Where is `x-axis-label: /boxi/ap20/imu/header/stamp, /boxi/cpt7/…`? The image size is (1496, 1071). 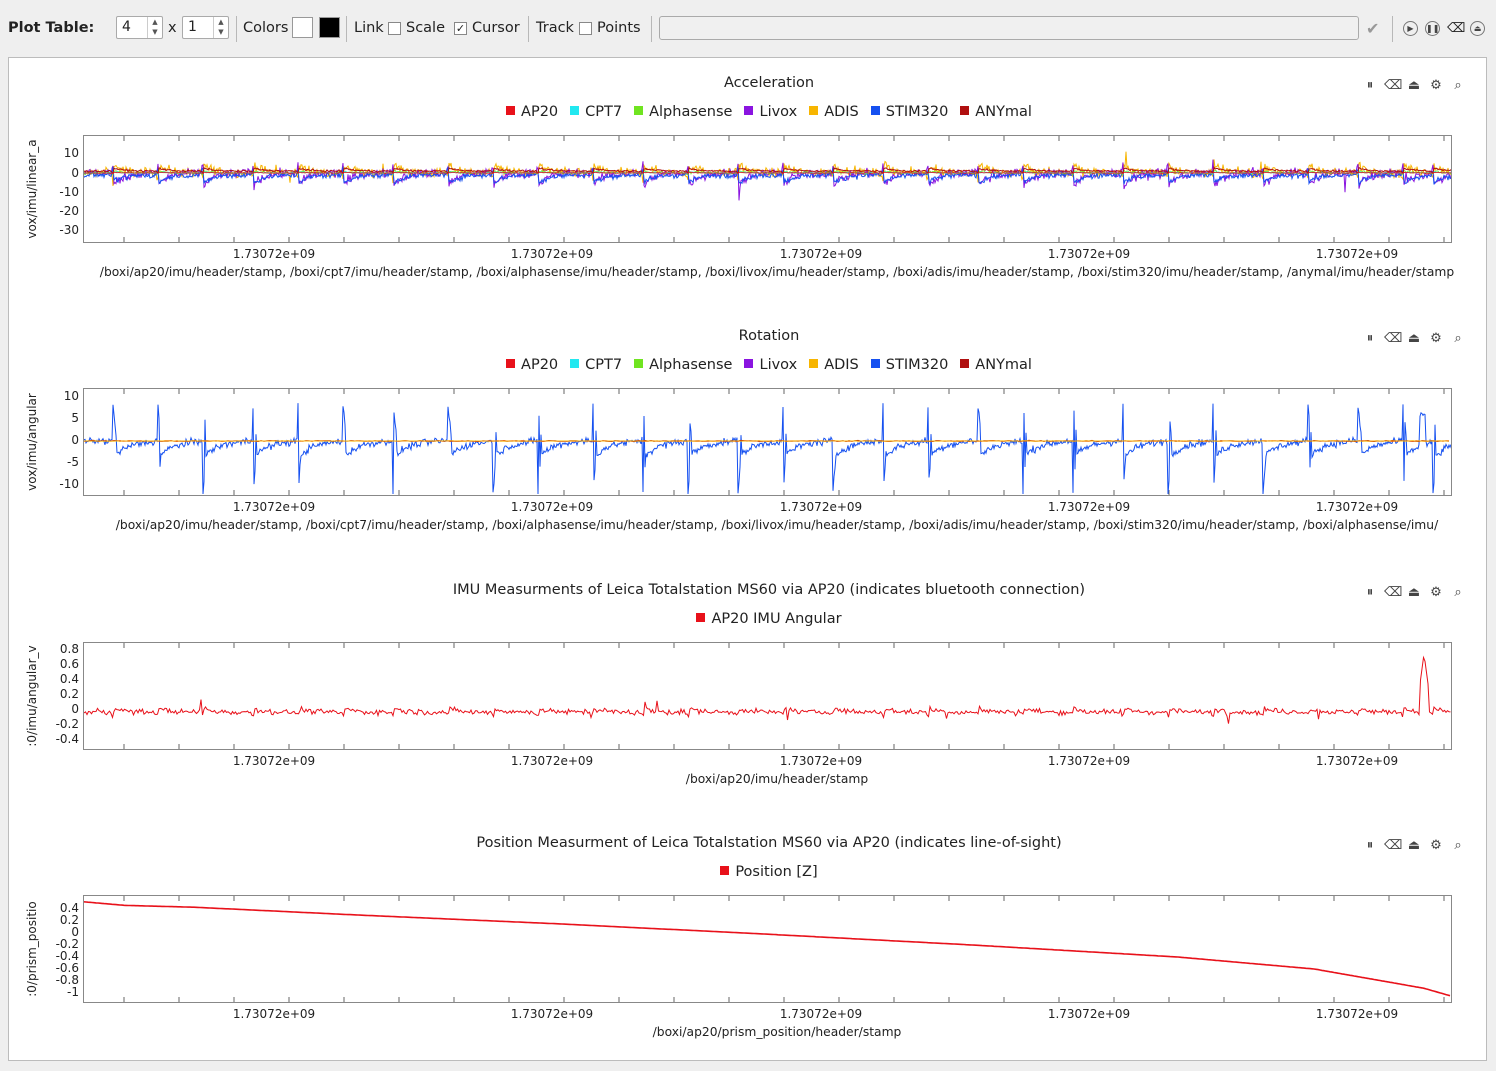 x-axis-label: /boxi/ap20/imu/header/stamp, /boxi/cpt7/… is located at coordinates (752, 272).